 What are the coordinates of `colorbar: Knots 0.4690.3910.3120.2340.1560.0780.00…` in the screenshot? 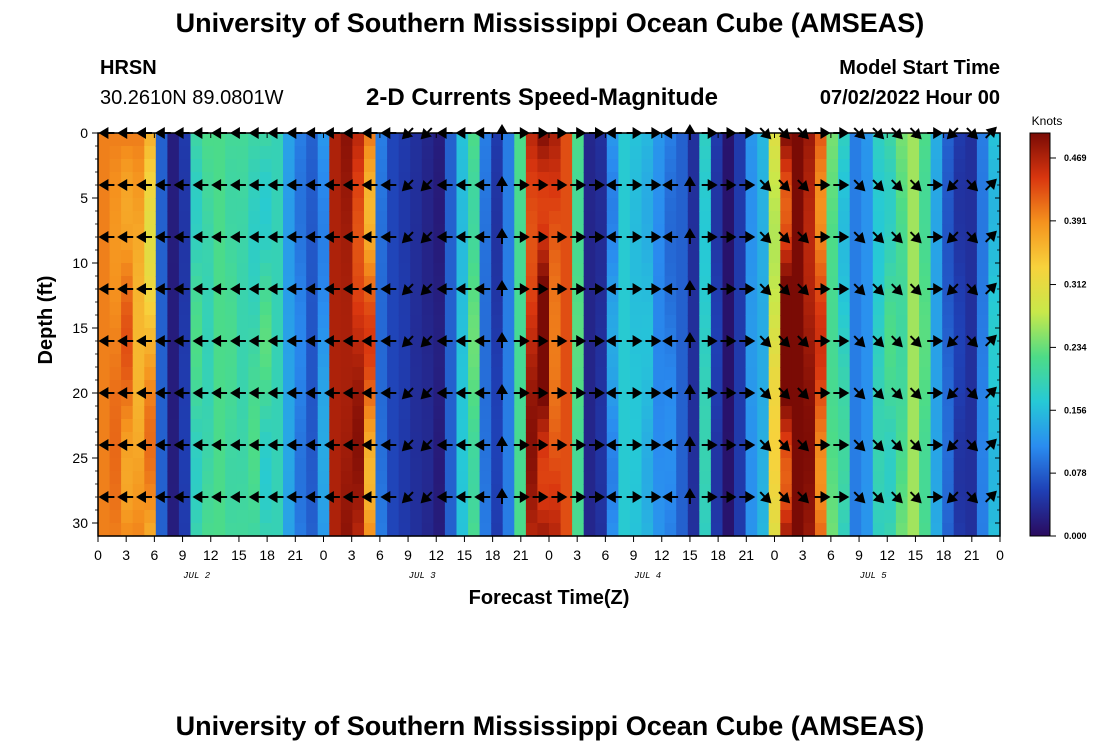 It's located at (1058, 327).